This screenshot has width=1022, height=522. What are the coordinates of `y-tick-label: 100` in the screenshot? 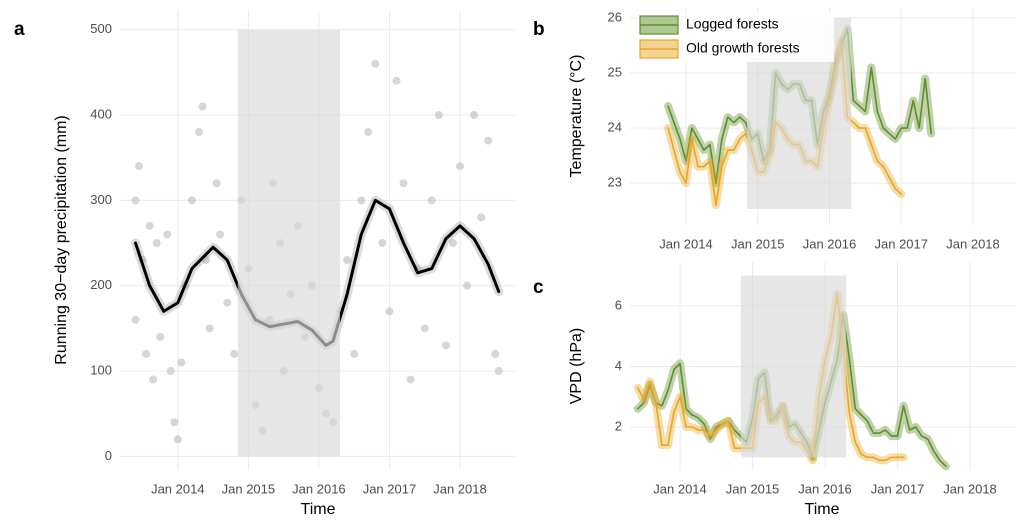 It's located at (101, 369).